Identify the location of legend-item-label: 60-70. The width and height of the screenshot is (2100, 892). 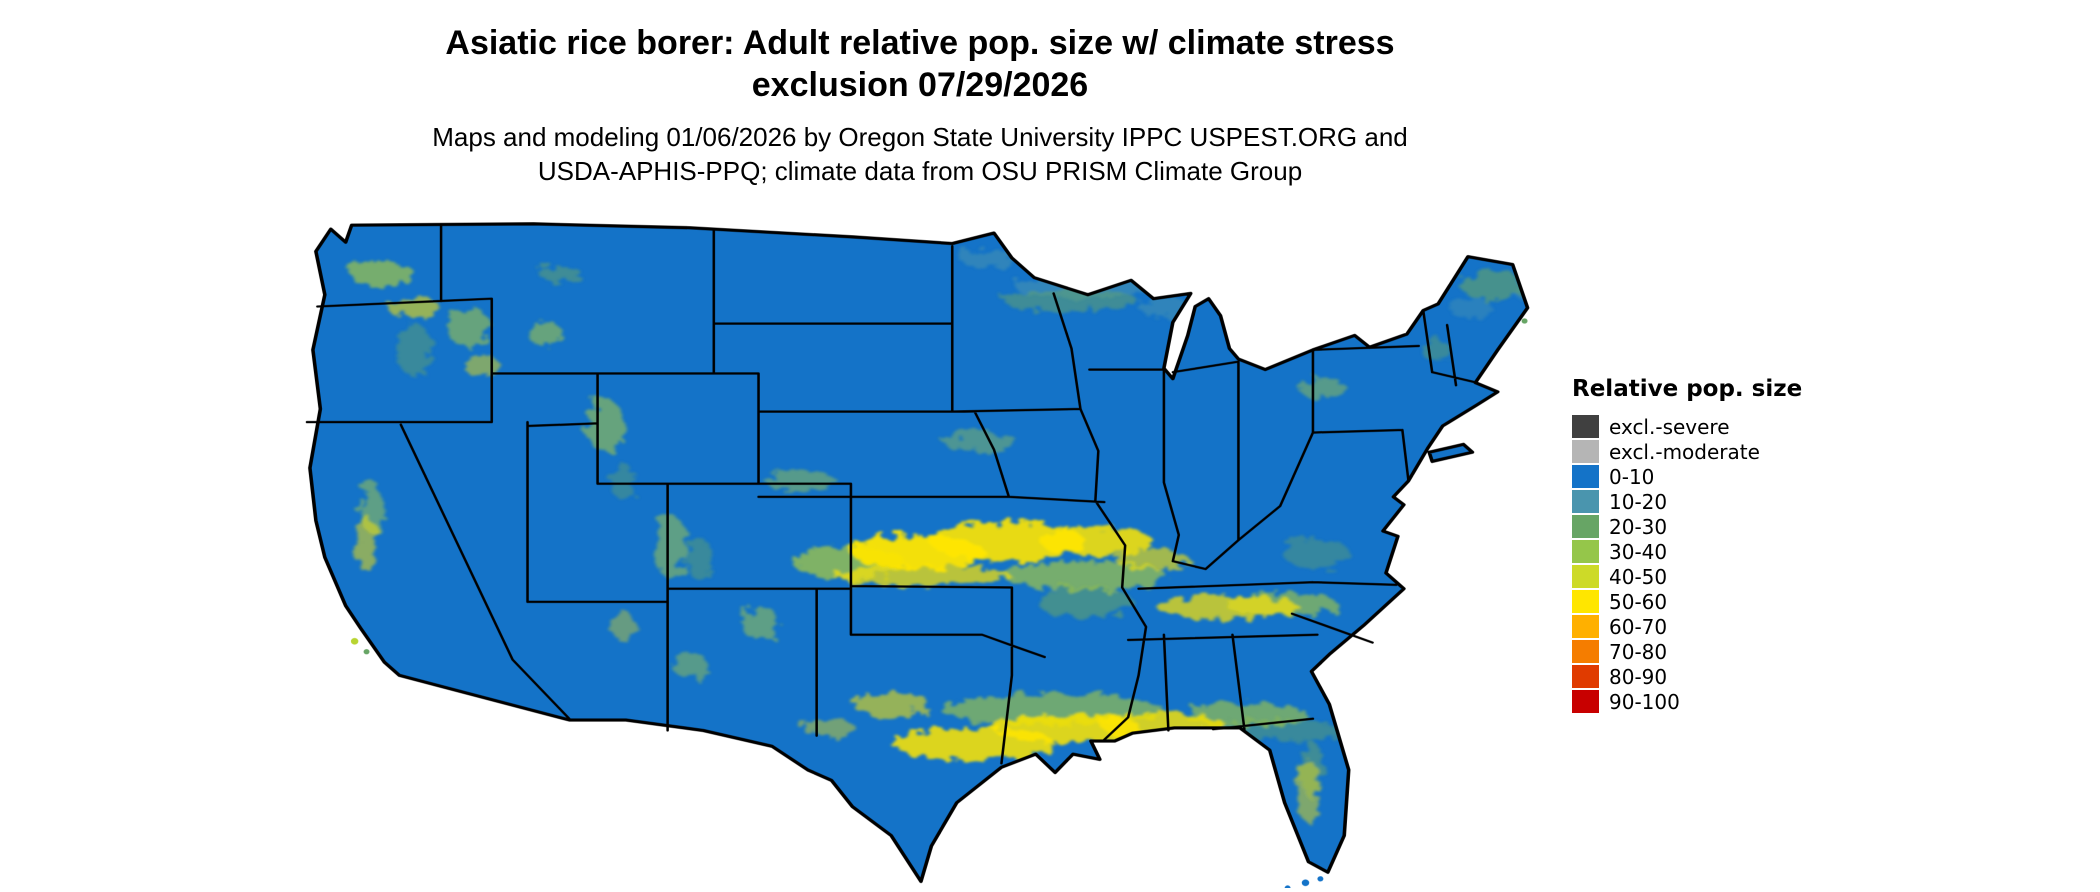
(1638, 626).